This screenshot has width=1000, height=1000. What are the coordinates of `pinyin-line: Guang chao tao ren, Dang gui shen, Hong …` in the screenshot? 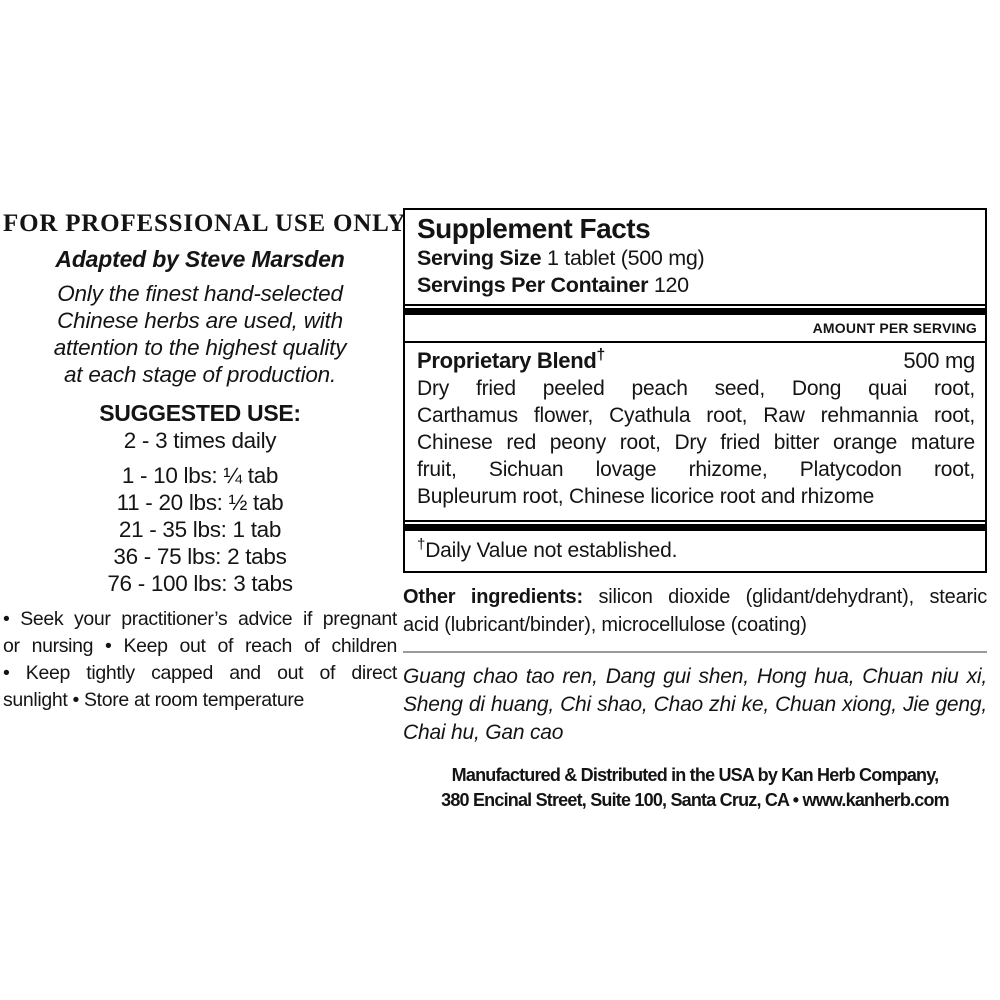 It's located at (695, 676).